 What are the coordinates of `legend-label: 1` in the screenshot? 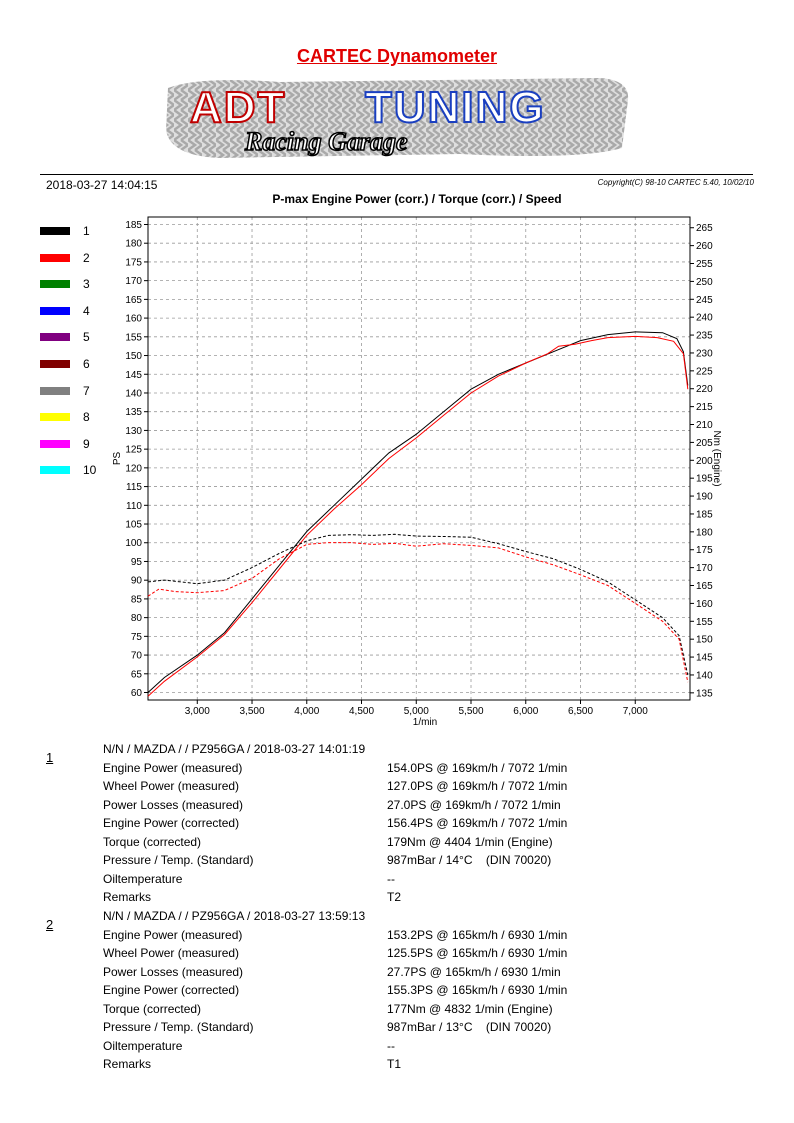 It's located at (86, 231).